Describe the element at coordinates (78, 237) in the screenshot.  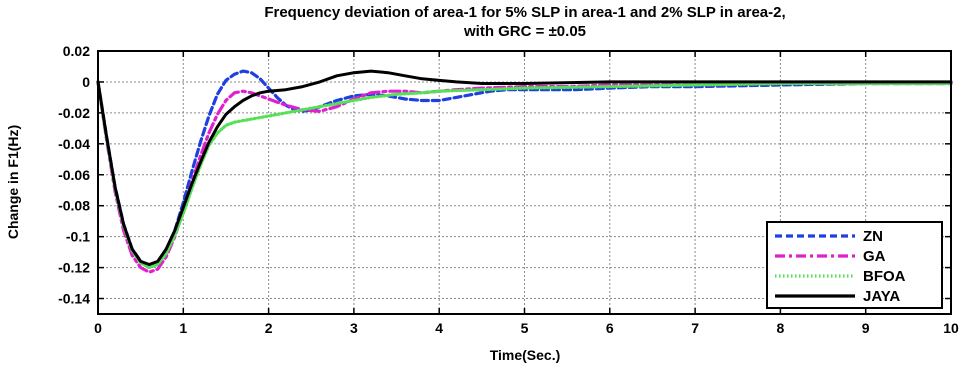
I see `y-tick-label: -0.1` at that location.